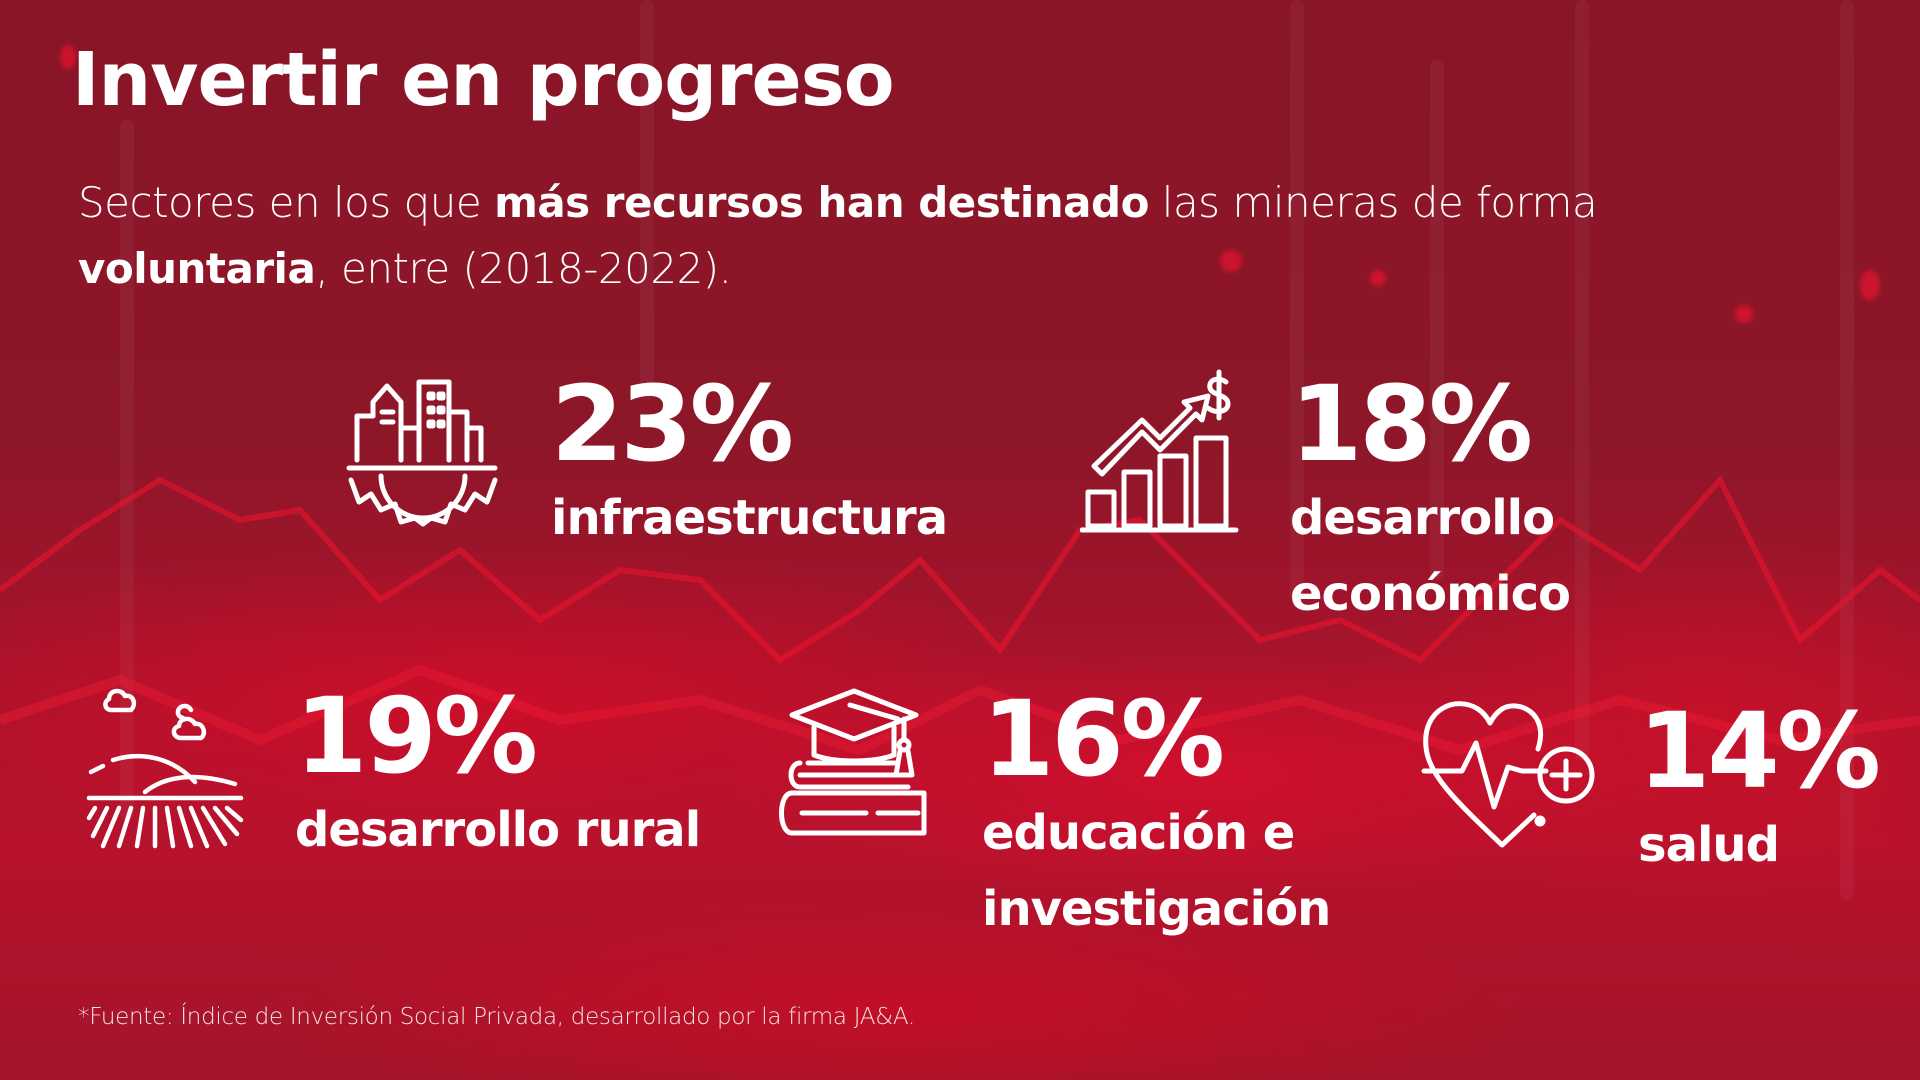 This screenshot has width=1920, height=1080. What do you see at coordinates (1422, 518) in the screenshot?
I see `stat-label: desarrollo` at bounding box center [1422, 518].